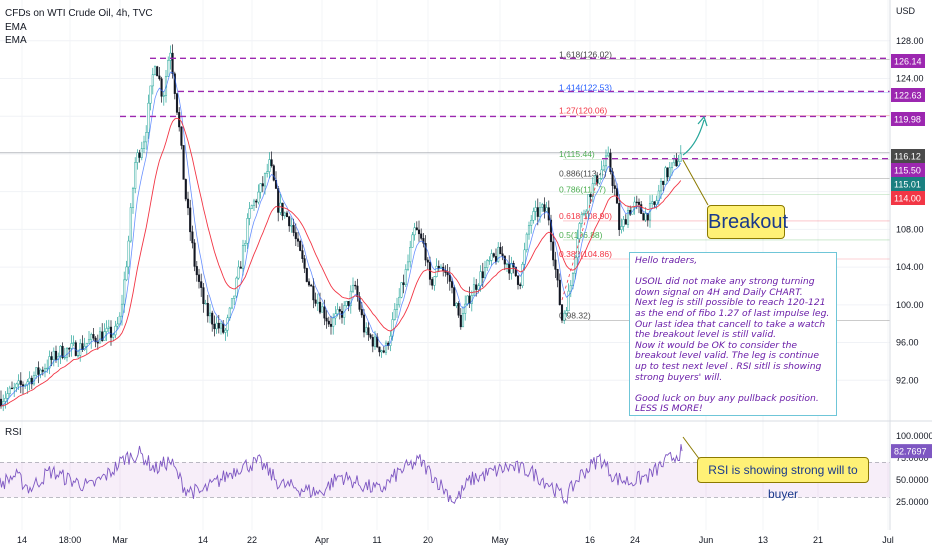  Describe the element at coordinates (376, 540) in the screenshot. I see `time-tick-label: 11` at that location.